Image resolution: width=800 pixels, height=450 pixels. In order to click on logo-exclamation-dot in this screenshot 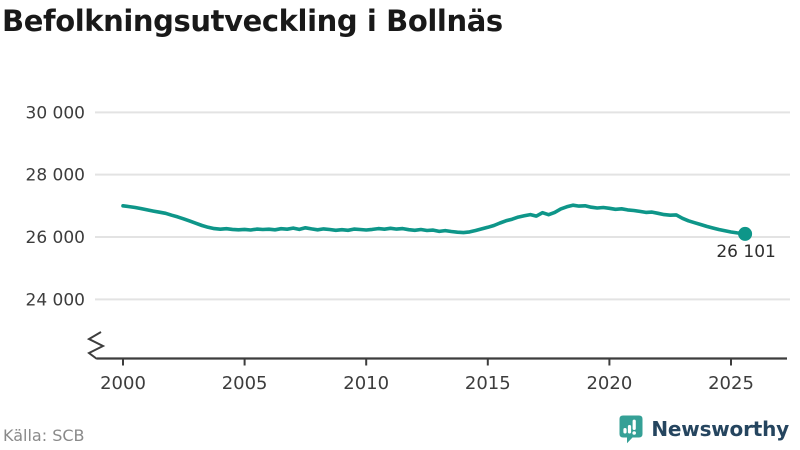, I will do `click(634, 433)`.